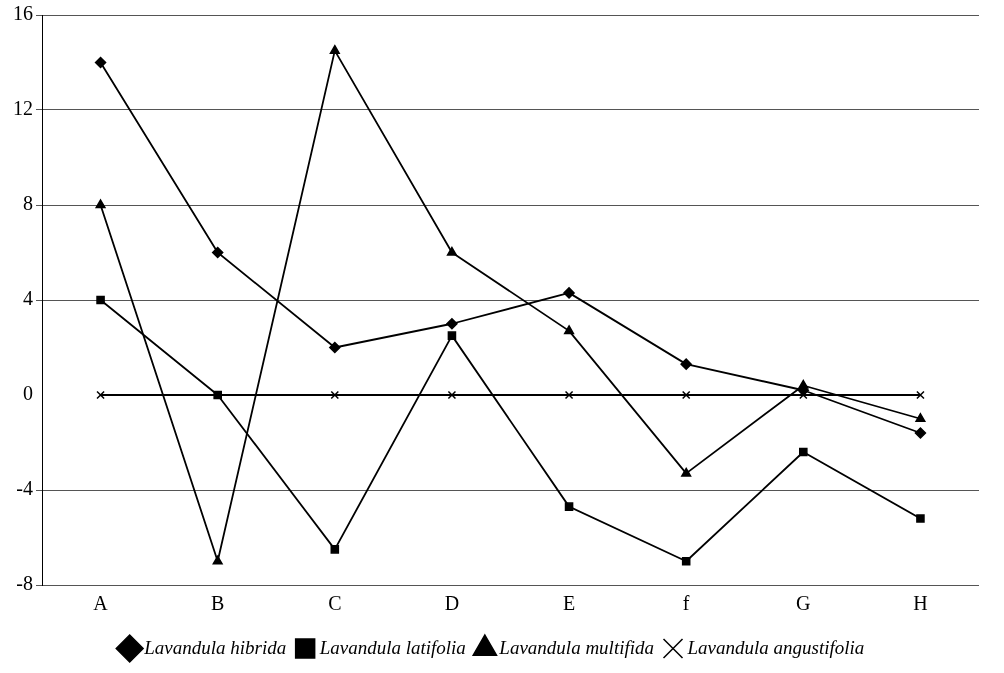 This screenshot has height=673, width=1004. I want to click on x-tick-label: E, so click(569, 603).